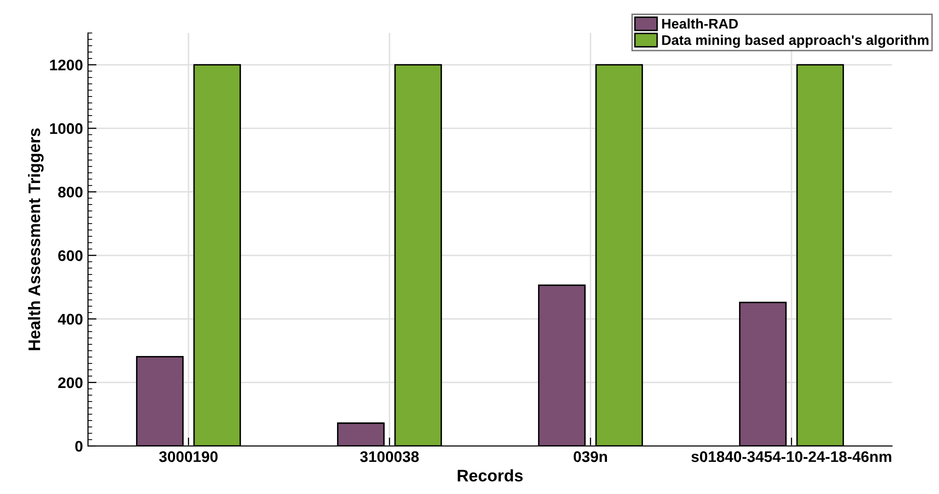  I want to click on x-tick-label: 3100038, so click(389, 456).